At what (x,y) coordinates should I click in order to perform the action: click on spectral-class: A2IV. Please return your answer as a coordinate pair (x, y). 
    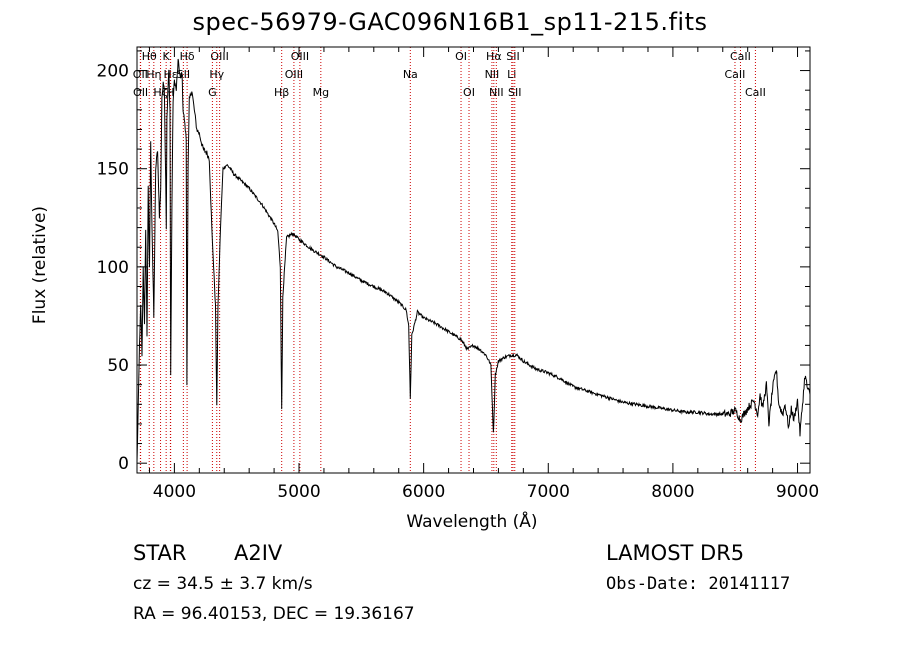
    Looking at the image, I should click on (258, 553).